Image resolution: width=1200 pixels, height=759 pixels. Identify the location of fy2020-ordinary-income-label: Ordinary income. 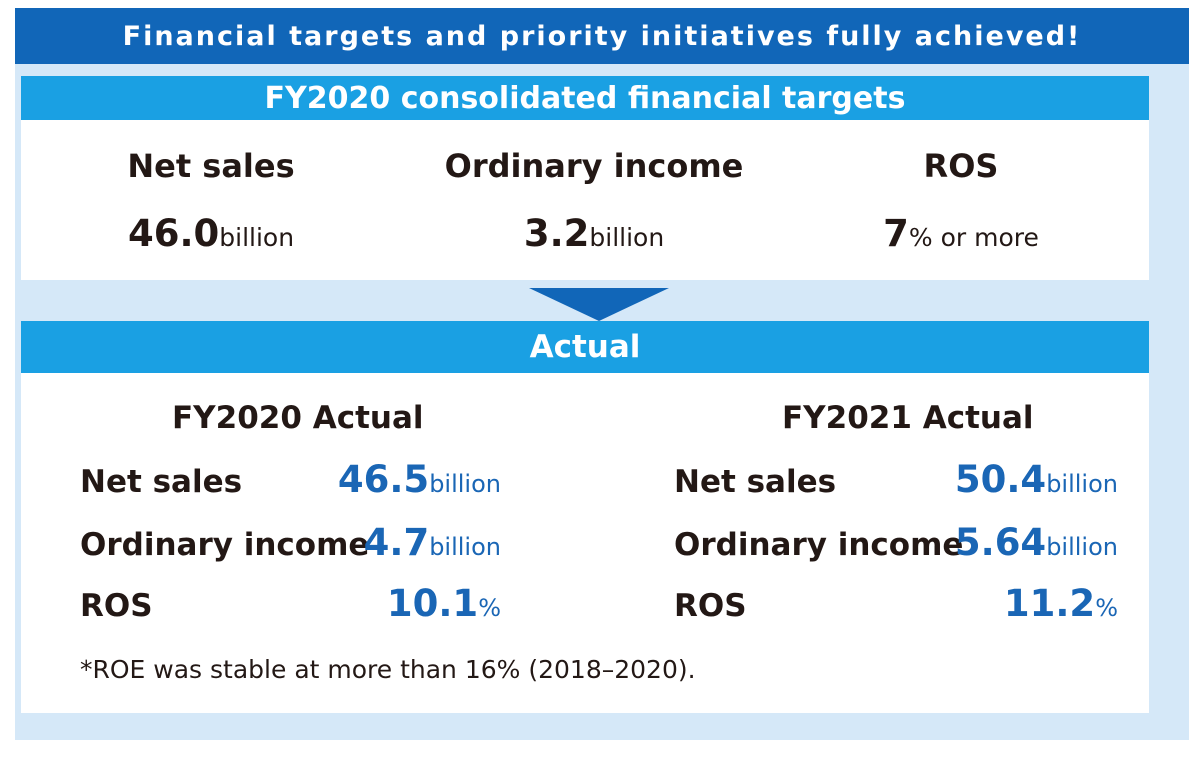
(225, 545).